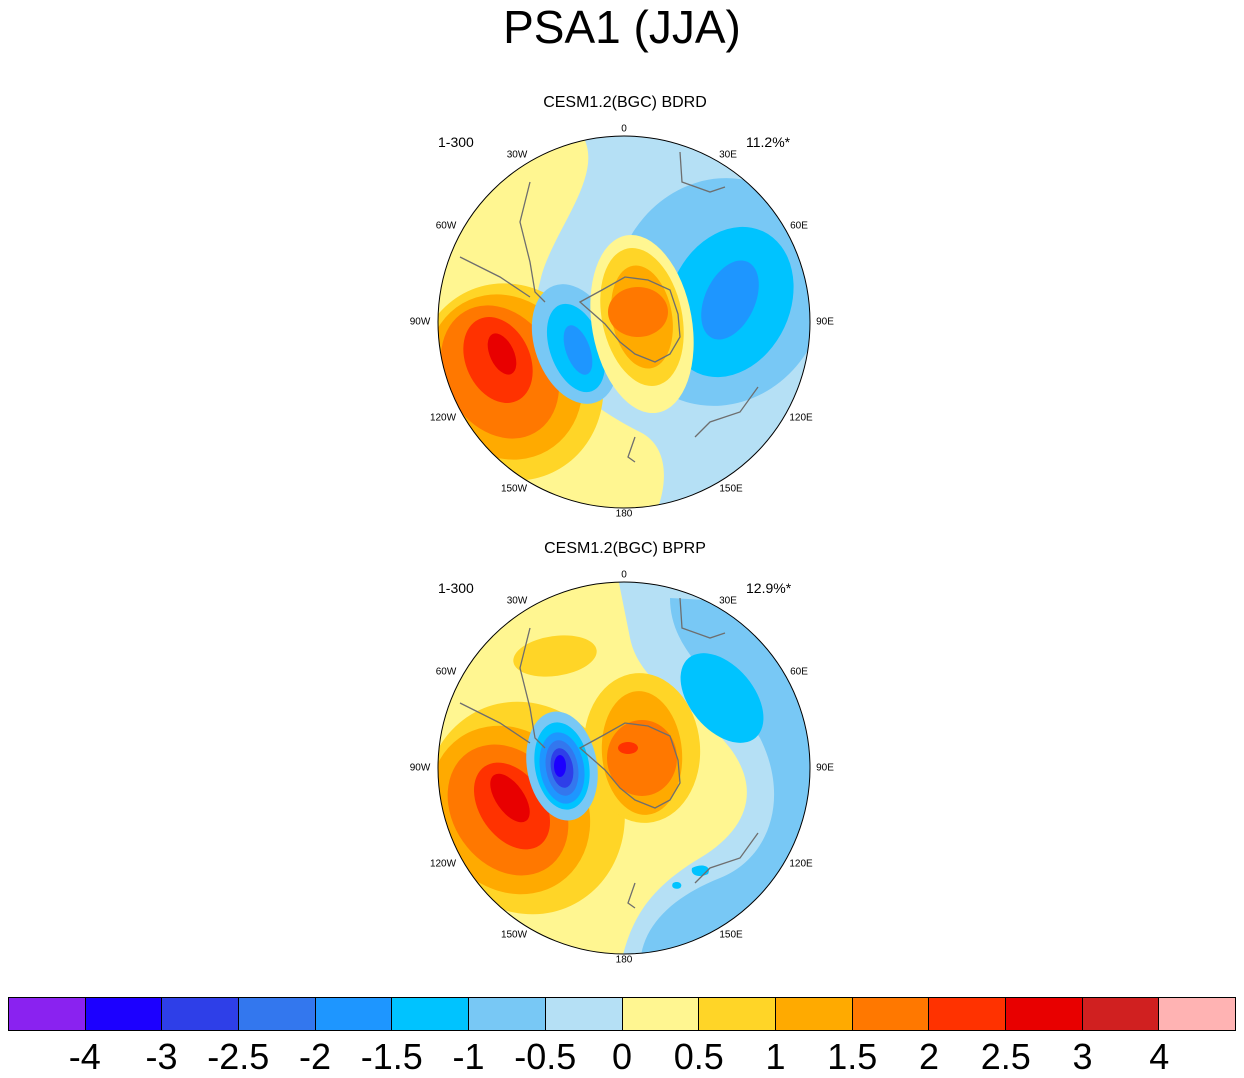  What do you see at coordinates (622, 27) in the screenshot?
I see `main-title: PSA1 (JJA)` at bounding box center [622, 27].